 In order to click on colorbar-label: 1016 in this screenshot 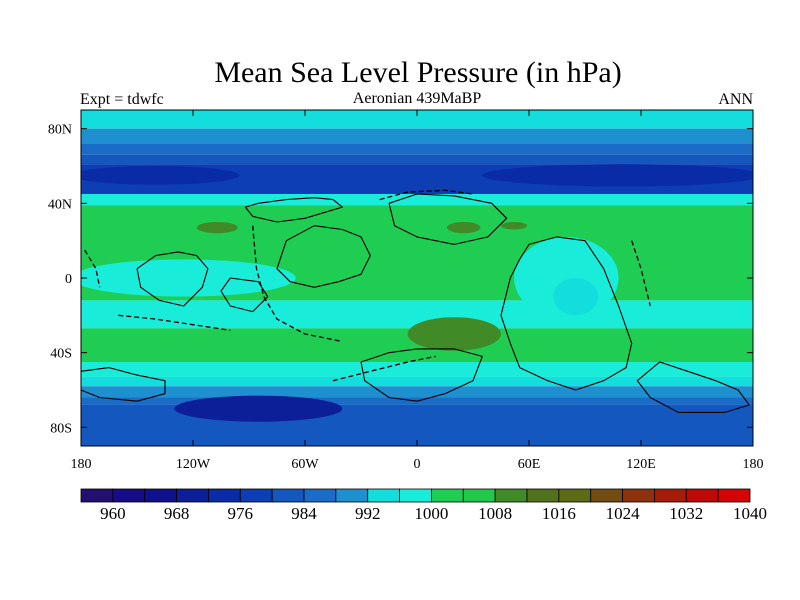, I will do `click(559, 513)`.